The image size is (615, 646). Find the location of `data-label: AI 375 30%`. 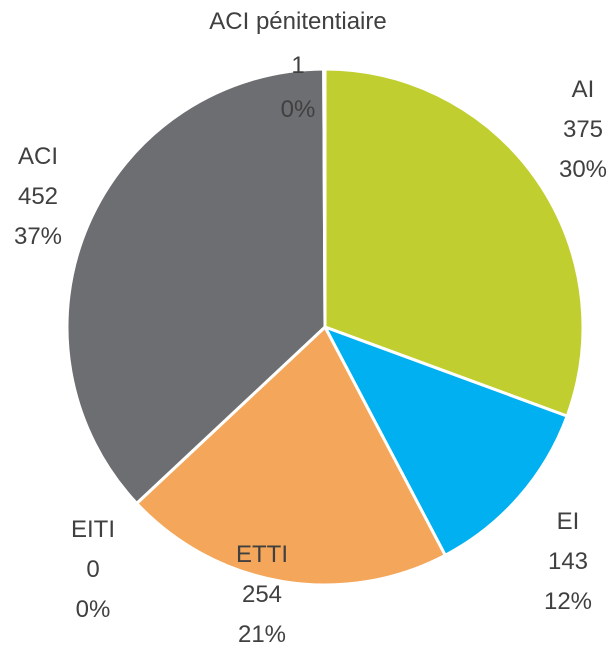

data-label: AI 375 30% is located at coordinates (579, 130).